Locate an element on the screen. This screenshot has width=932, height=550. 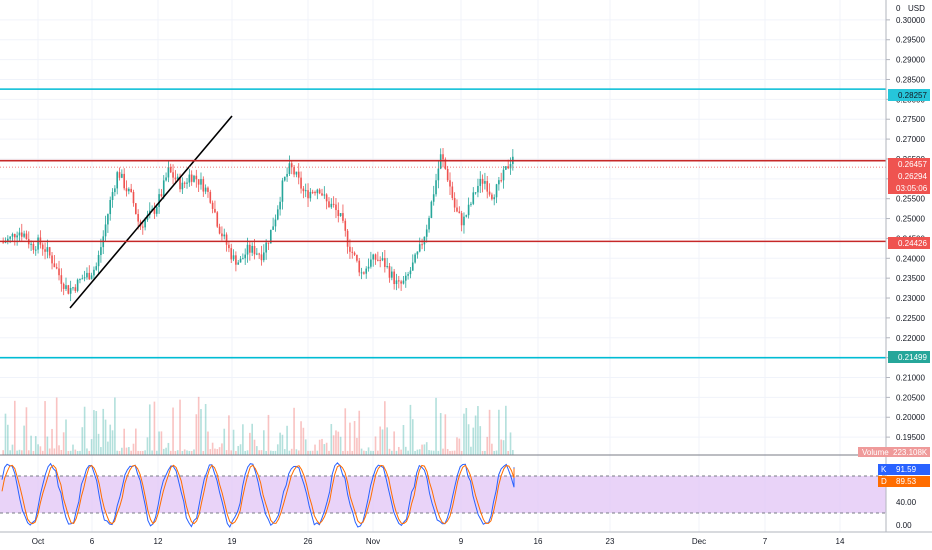
resistance-tag-bg is located at coordinates (909, 164).